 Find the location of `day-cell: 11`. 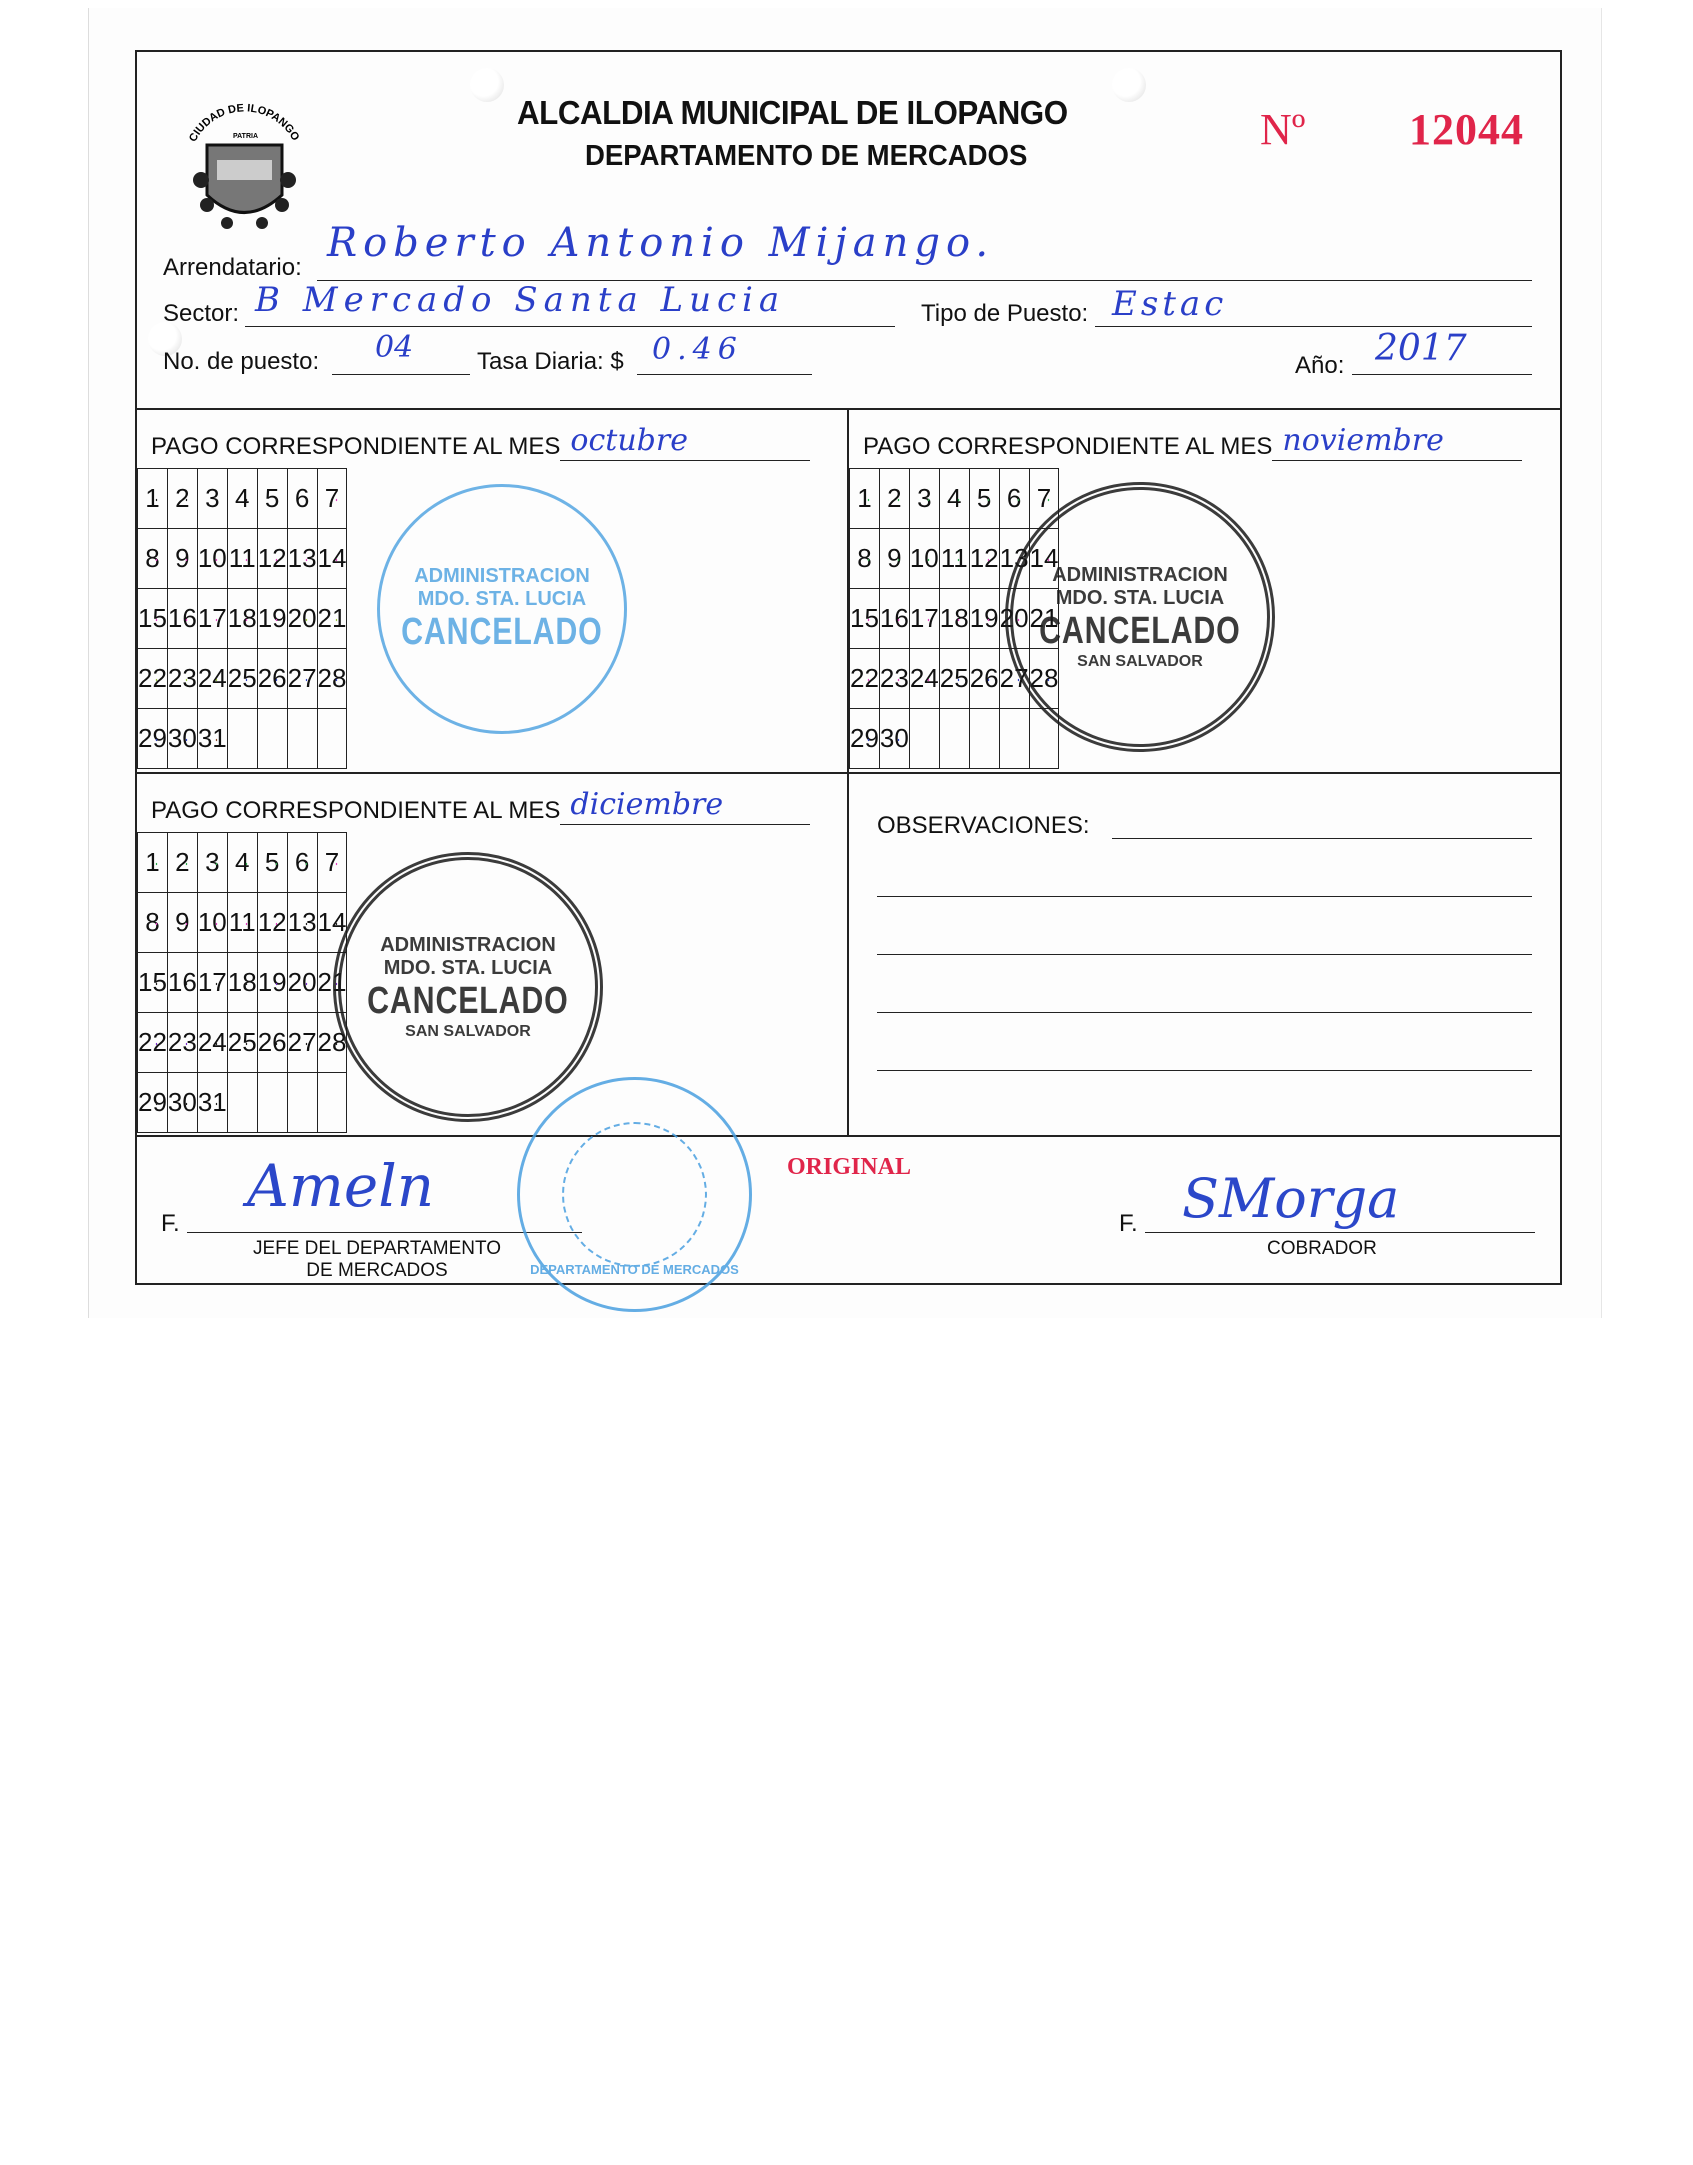

day-cell: 11 is located at coordinates (242, 922).